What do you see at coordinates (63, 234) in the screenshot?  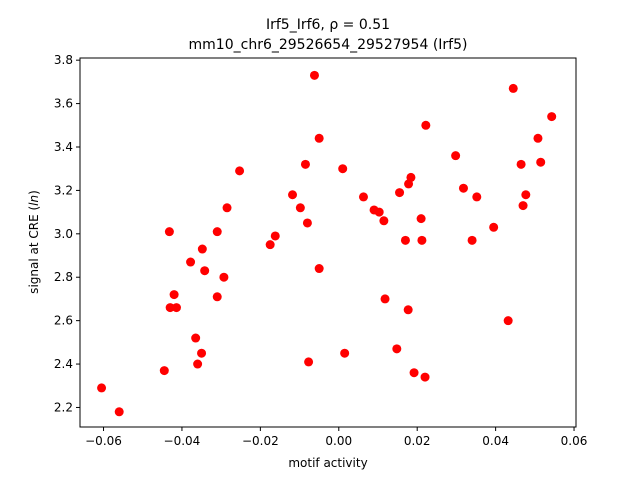 I see `y-tick-label: 3.0` at bounding box center [63, 234].